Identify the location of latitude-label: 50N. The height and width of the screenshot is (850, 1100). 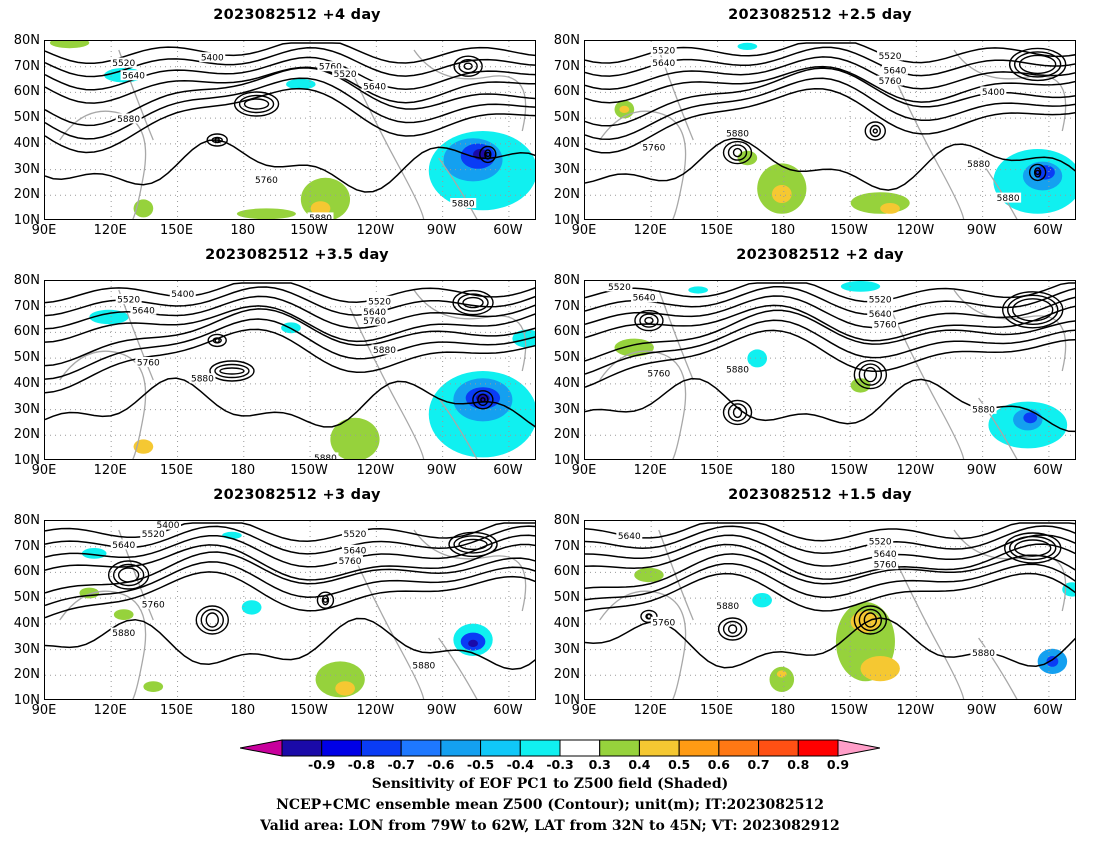
(566, 598).